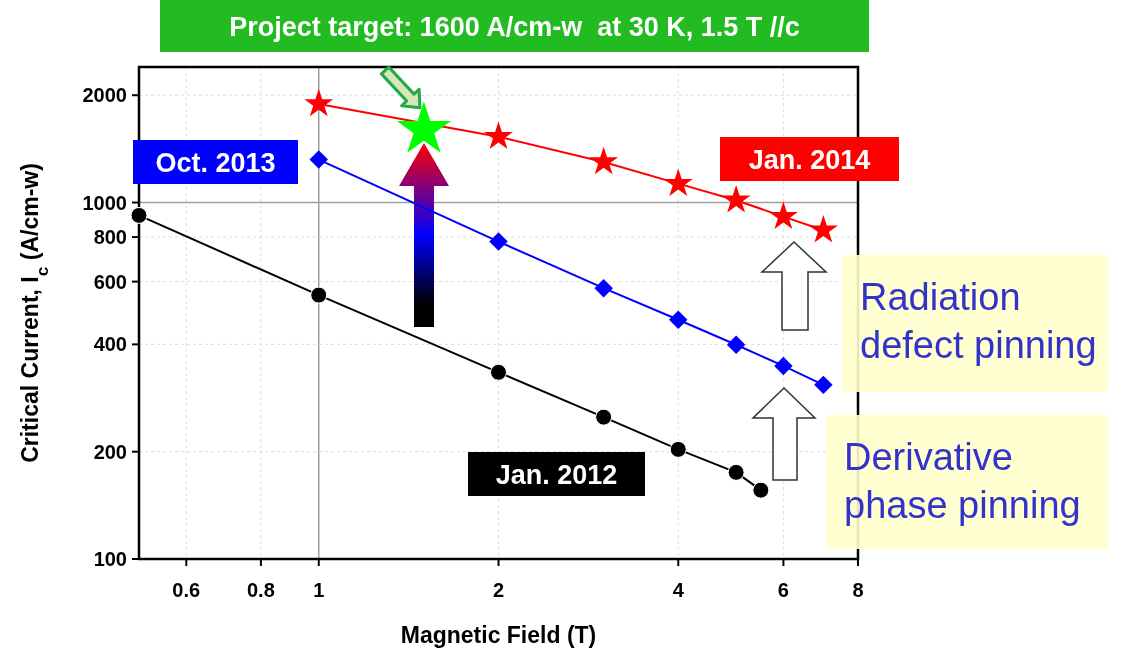 This screenshot has width=1136, height=655. I want to click on series-label: Jan. 2014, so click(809, 159).